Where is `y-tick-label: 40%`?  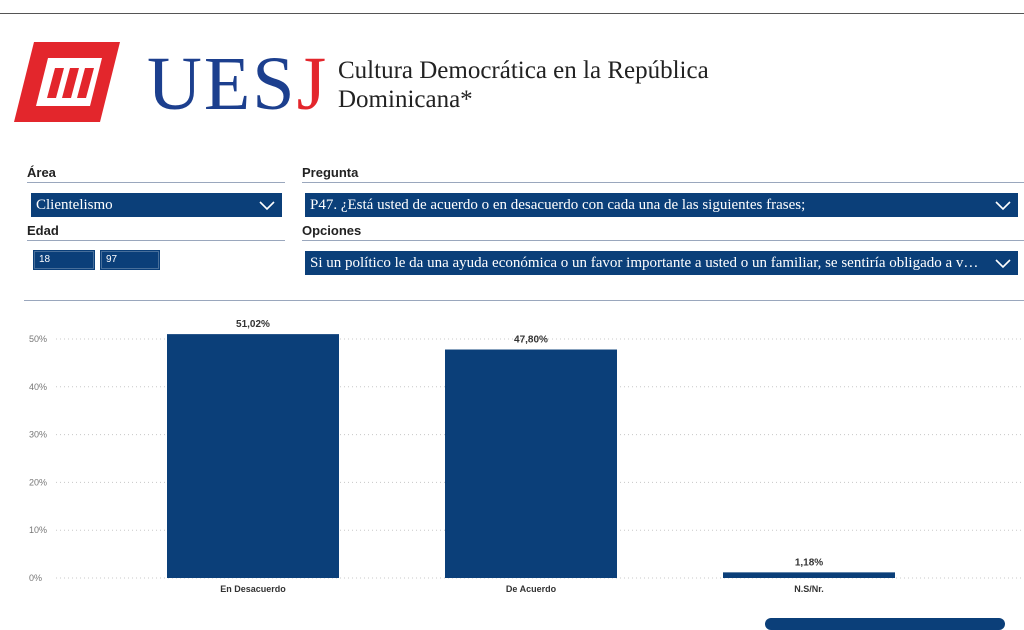
y-tick-label: 40% is located at coordinates (38, 387).